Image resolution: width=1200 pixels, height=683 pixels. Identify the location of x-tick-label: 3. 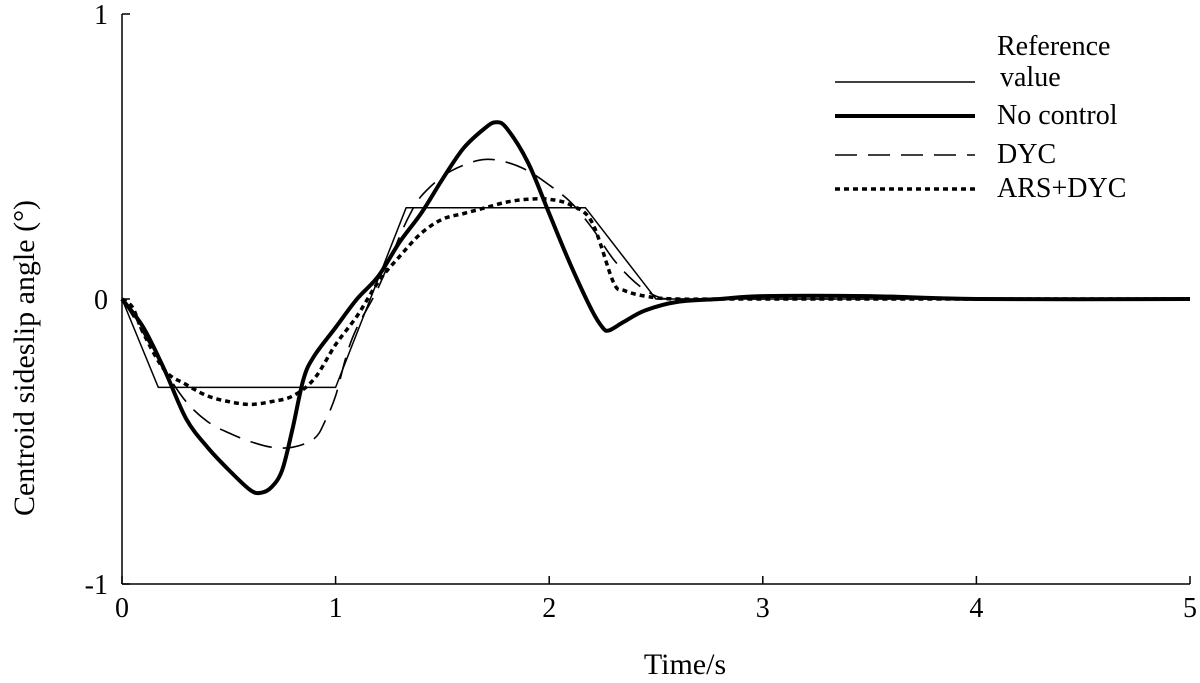
(763, 608).